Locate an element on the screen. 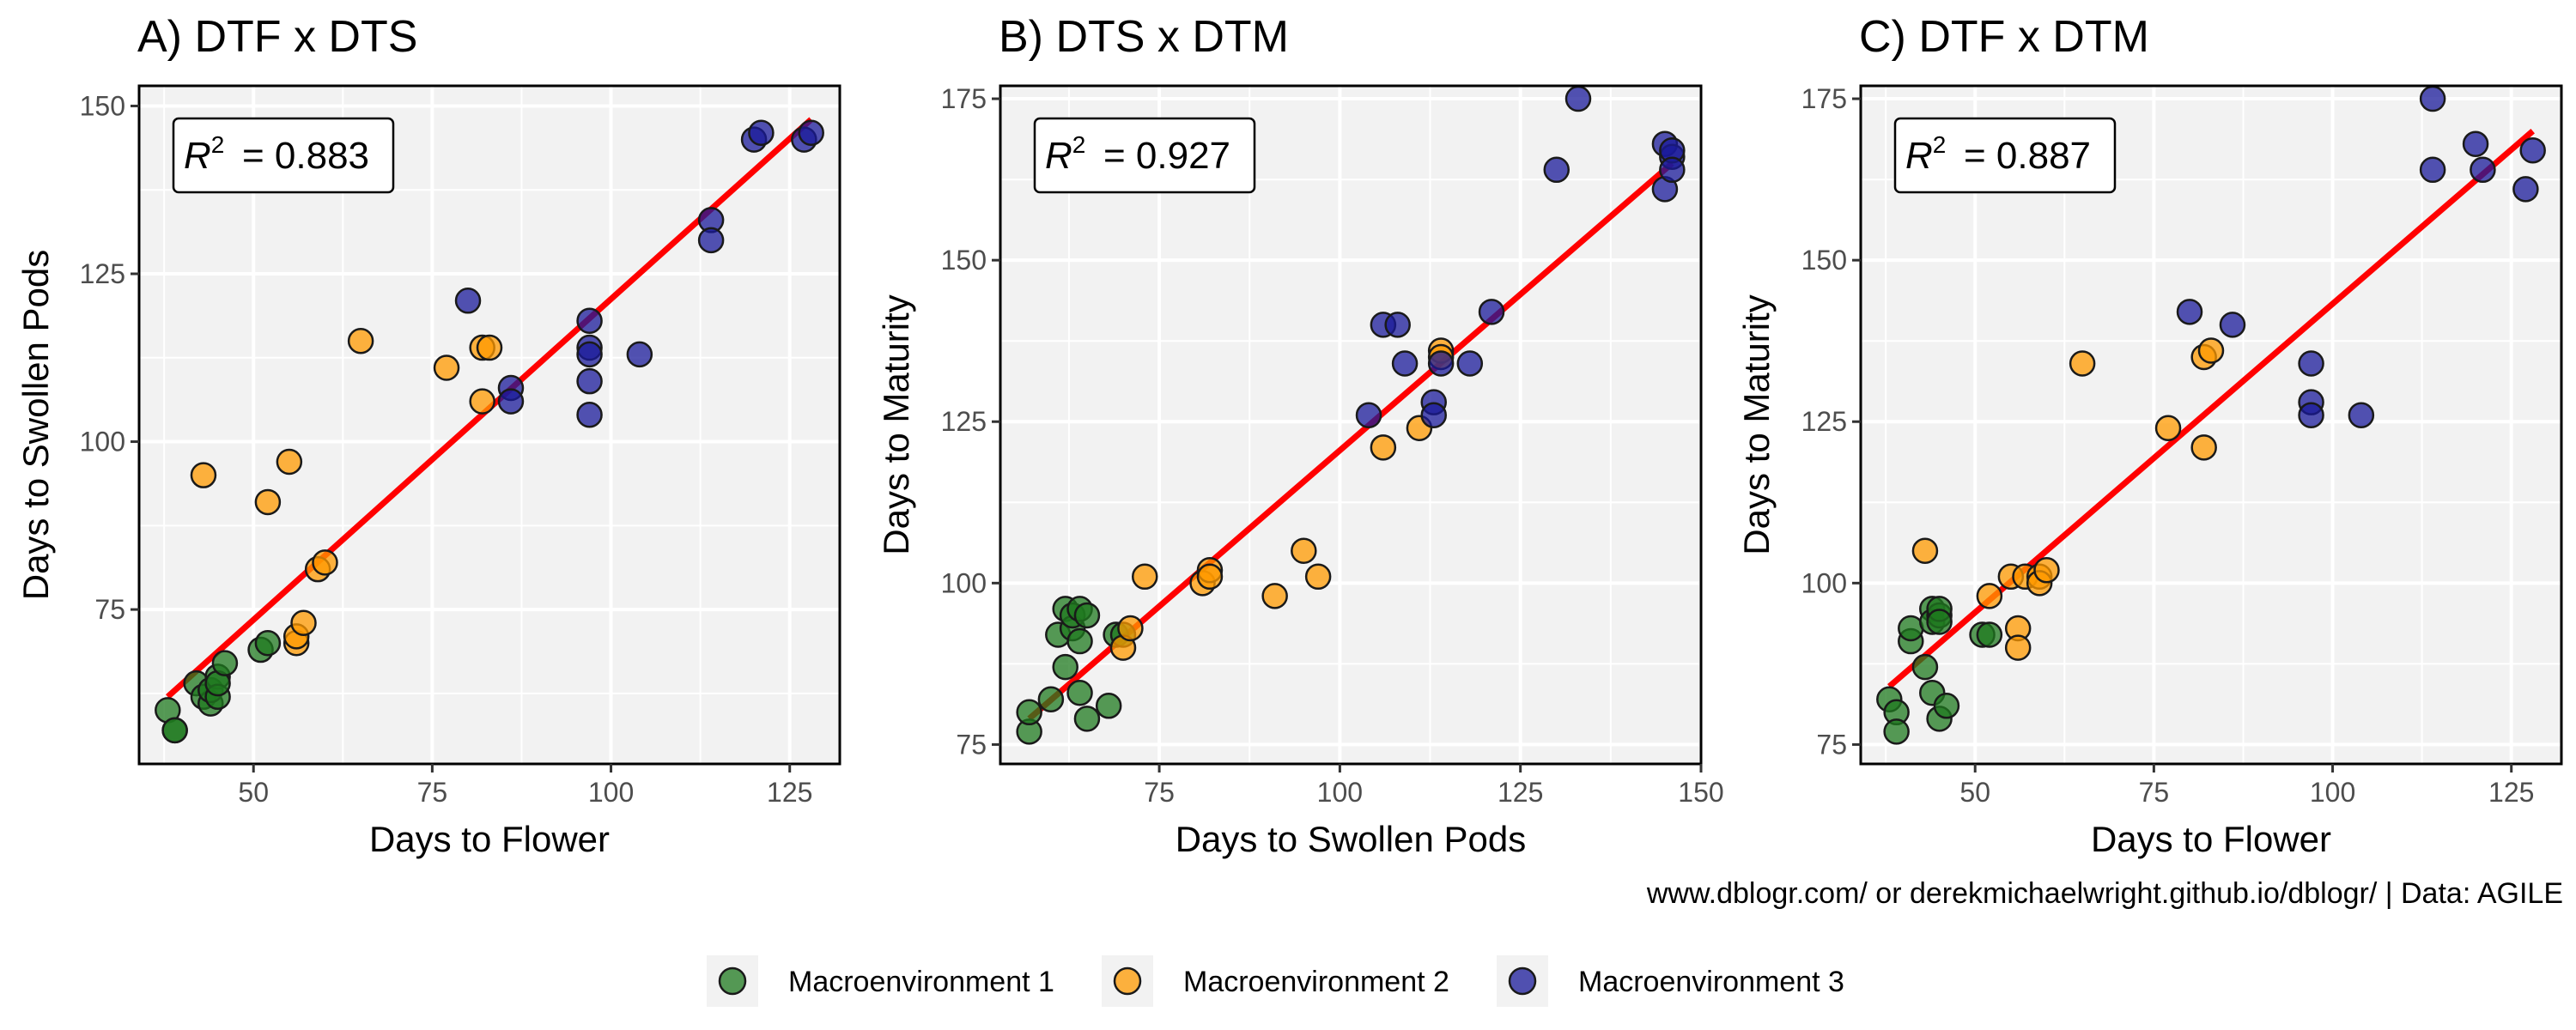 The width and height of the screenshot is (2576, 1030). legend-label: Macroenvironment 2 is located at coordinates (1316, 982).